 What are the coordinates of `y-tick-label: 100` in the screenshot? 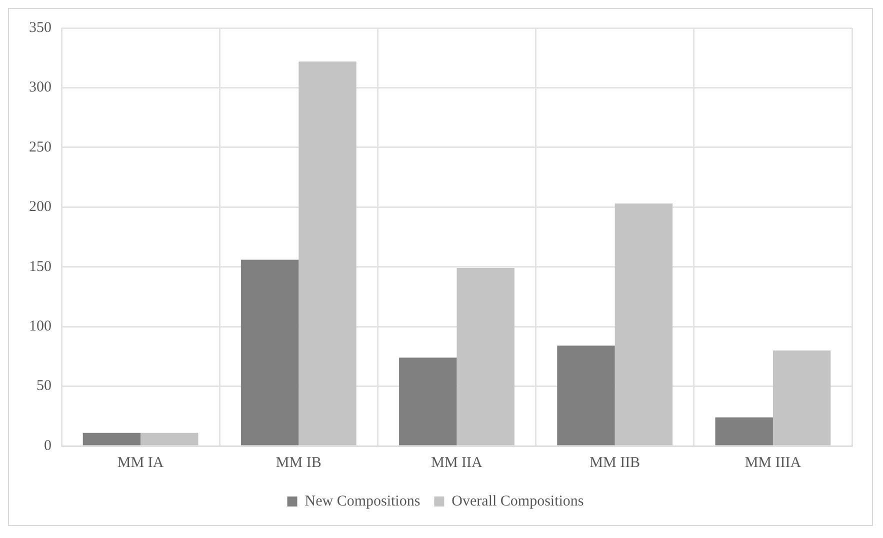 It's located at (40, 326).